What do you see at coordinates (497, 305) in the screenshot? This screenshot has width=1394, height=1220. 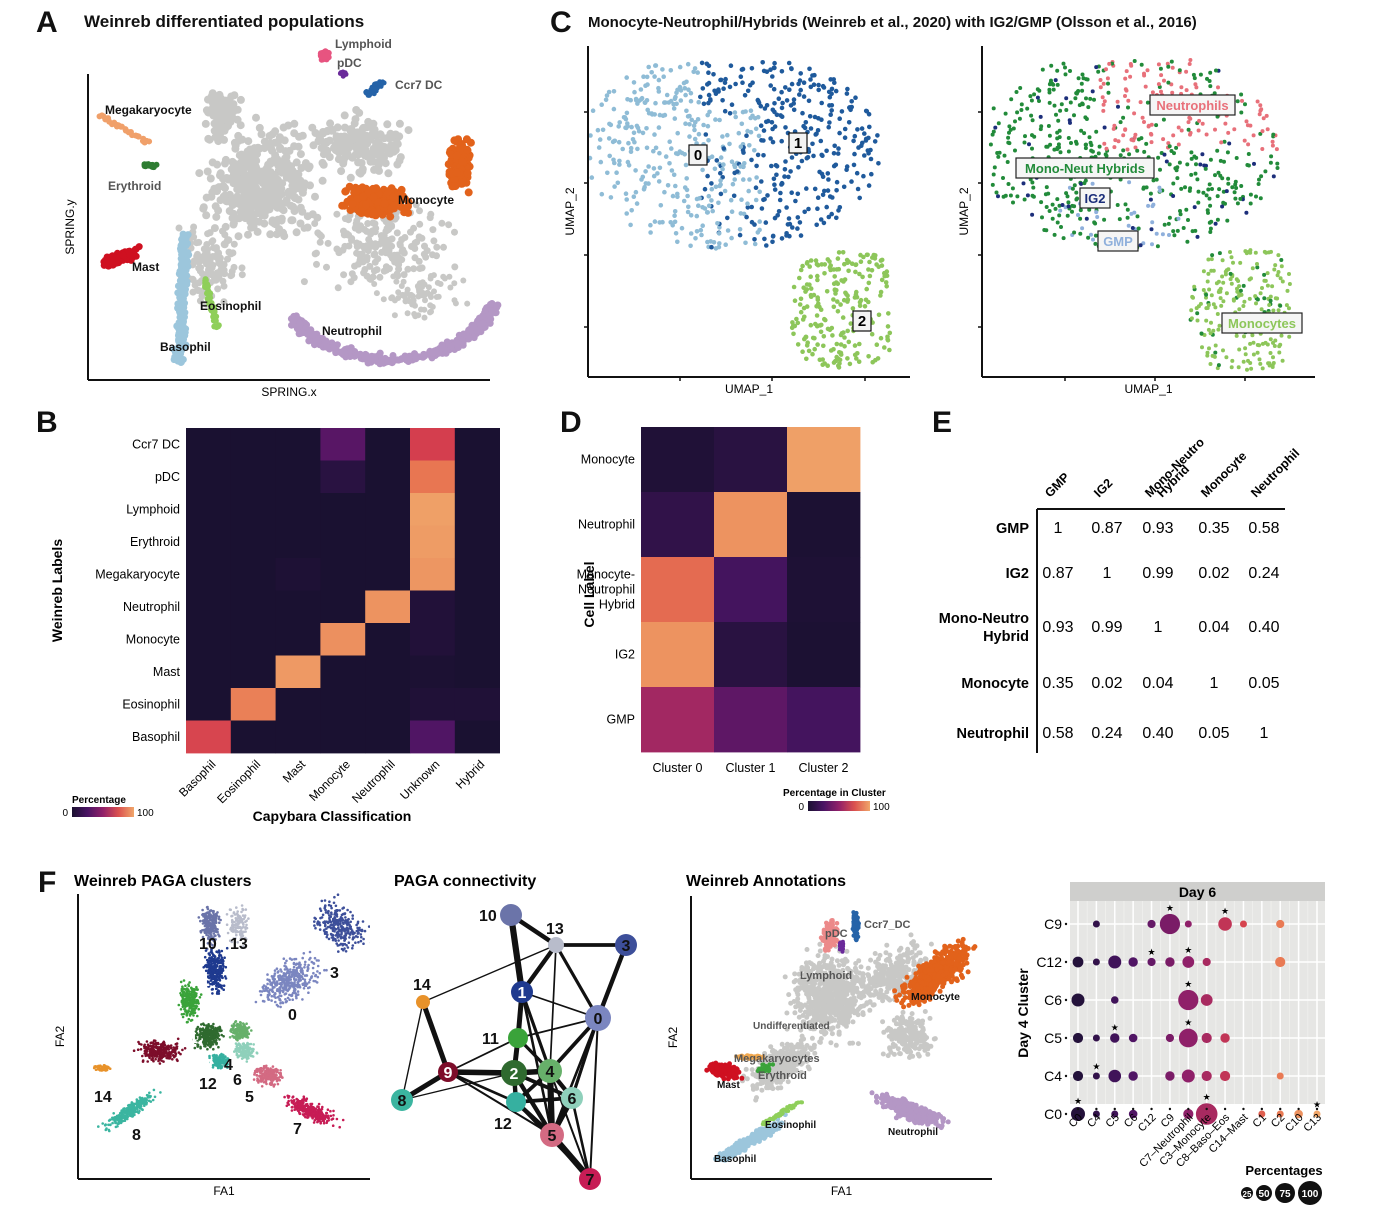 I see `point-neutrophil` at bounding box center [497, 305].